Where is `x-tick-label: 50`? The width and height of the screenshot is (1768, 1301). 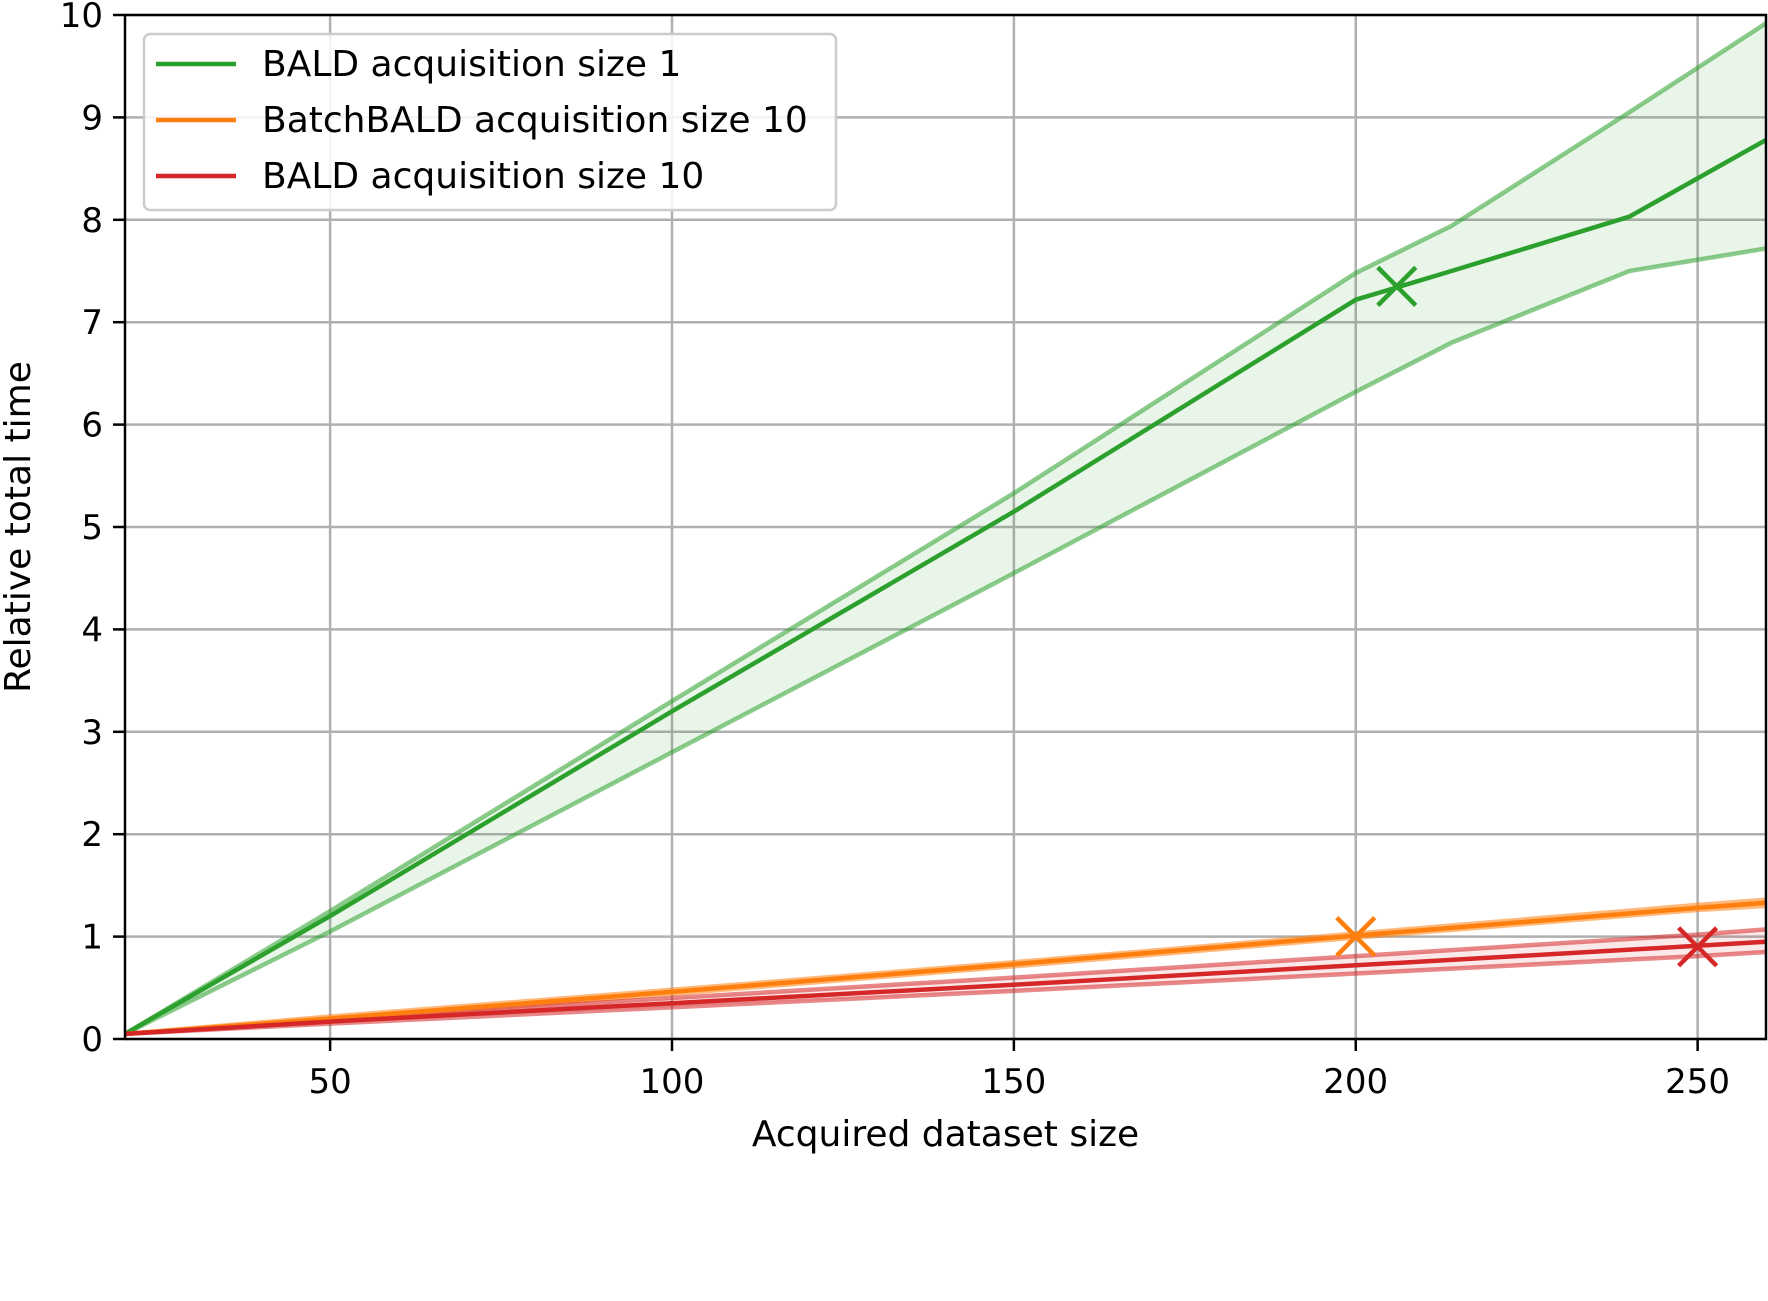
x-tick-label: 50 is located at coordinates (329, 1082).